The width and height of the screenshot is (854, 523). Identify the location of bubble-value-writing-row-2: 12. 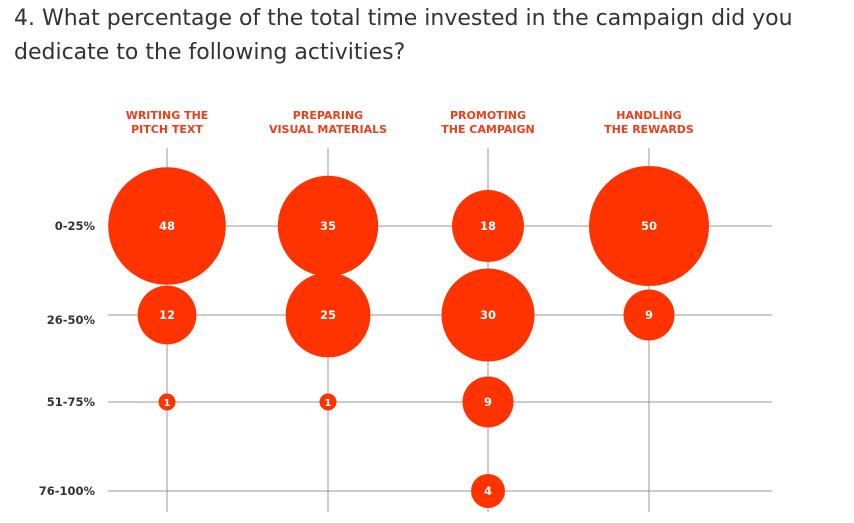
(167, 315).